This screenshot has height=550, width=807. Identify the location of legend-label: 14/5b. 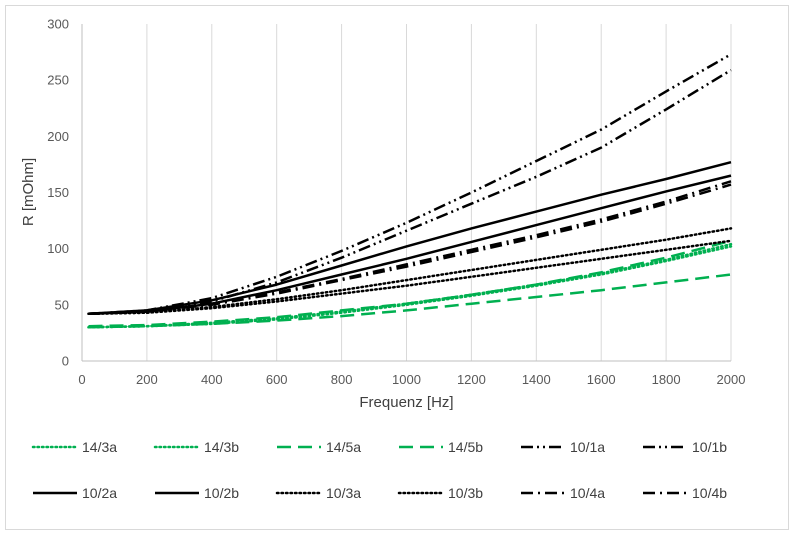
(465, 447).